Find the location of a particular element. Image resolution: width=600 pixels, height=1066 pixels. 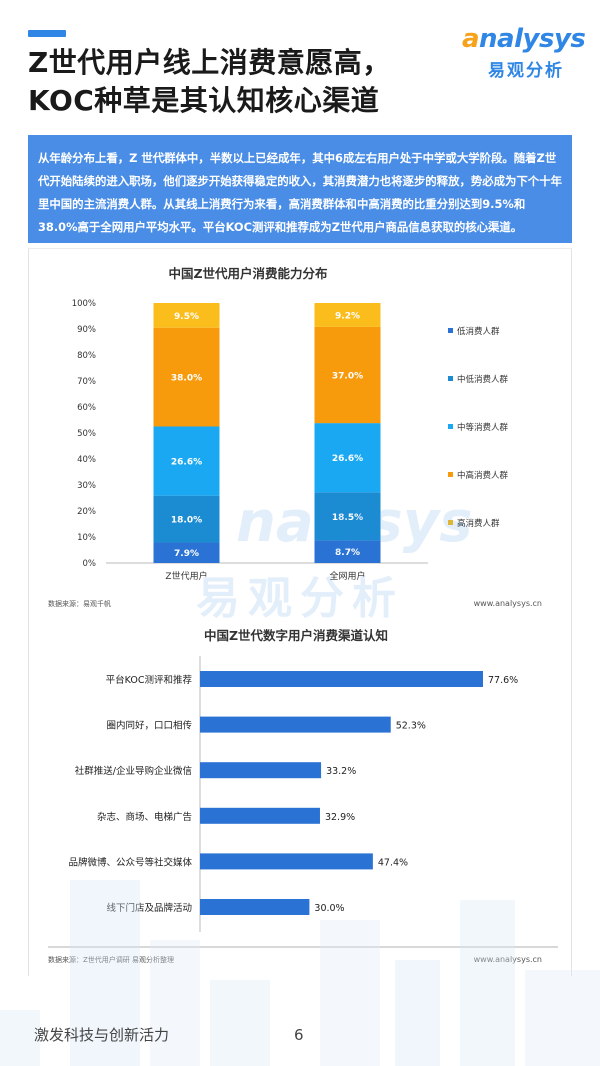

chart2-category-label: 线下门店及品牌活动 is located at coordinates (149, 908).